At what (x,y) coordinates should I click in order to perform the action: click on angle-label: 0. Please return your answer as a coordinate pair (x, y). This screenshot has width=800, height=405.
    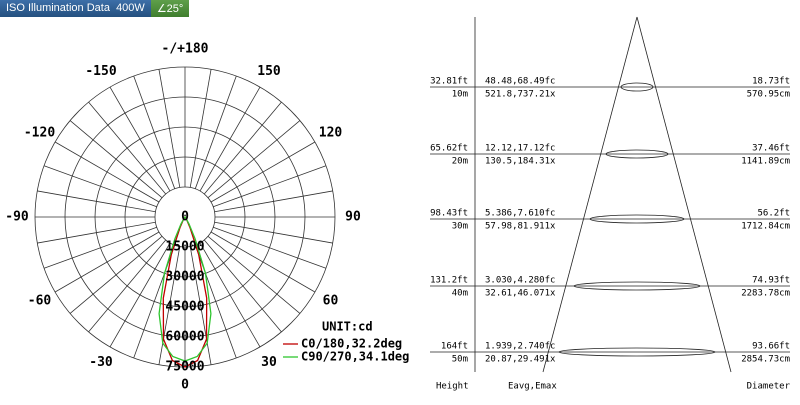
    Looking at the image, I should click on (185, 385).